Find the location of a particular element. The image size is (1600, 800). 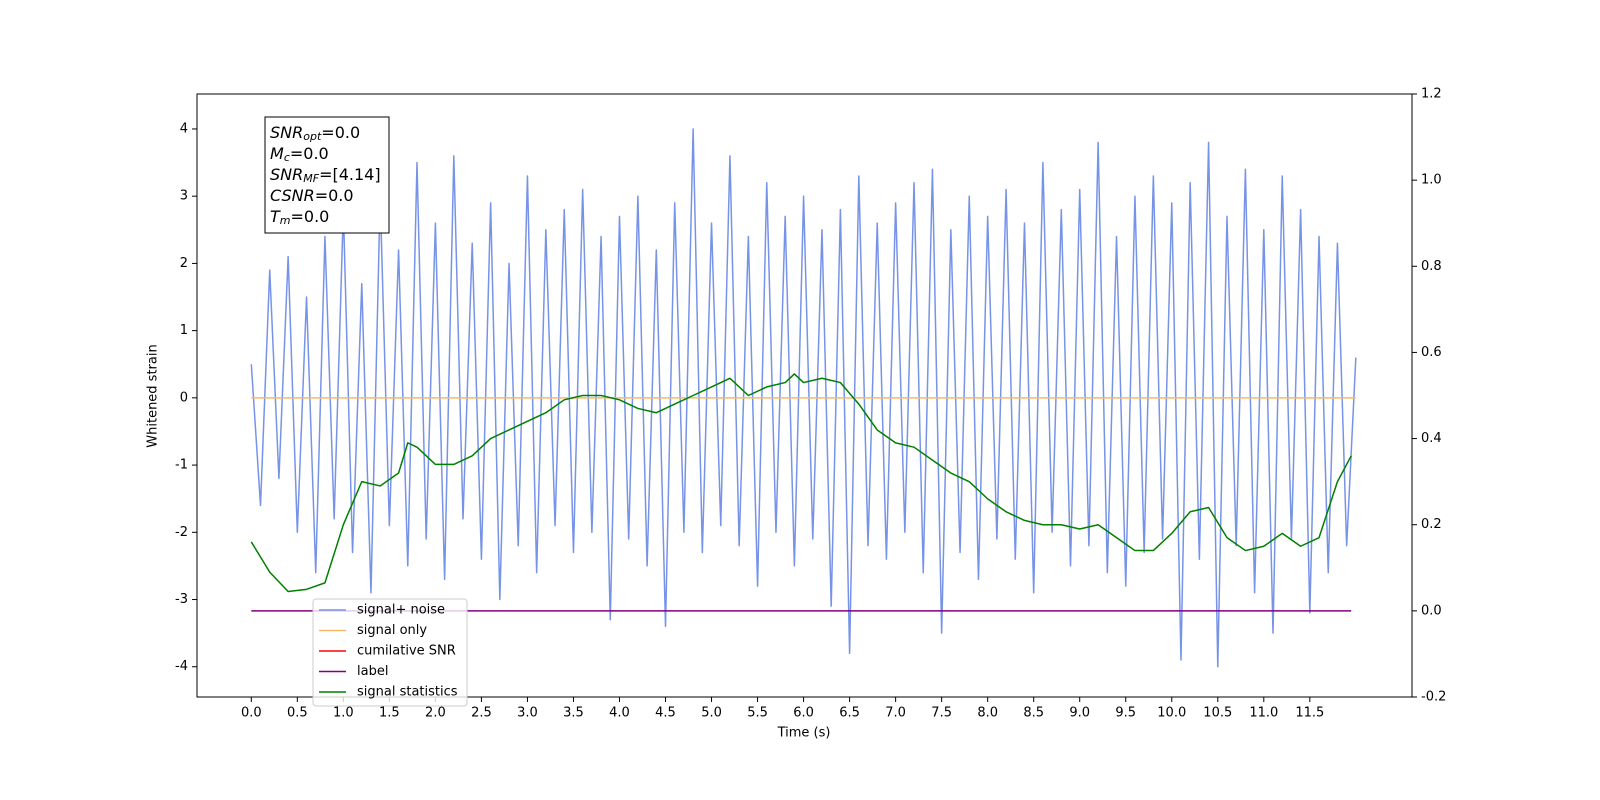

x-tick-label: 10.5 is located at coordinates (1217, 713).